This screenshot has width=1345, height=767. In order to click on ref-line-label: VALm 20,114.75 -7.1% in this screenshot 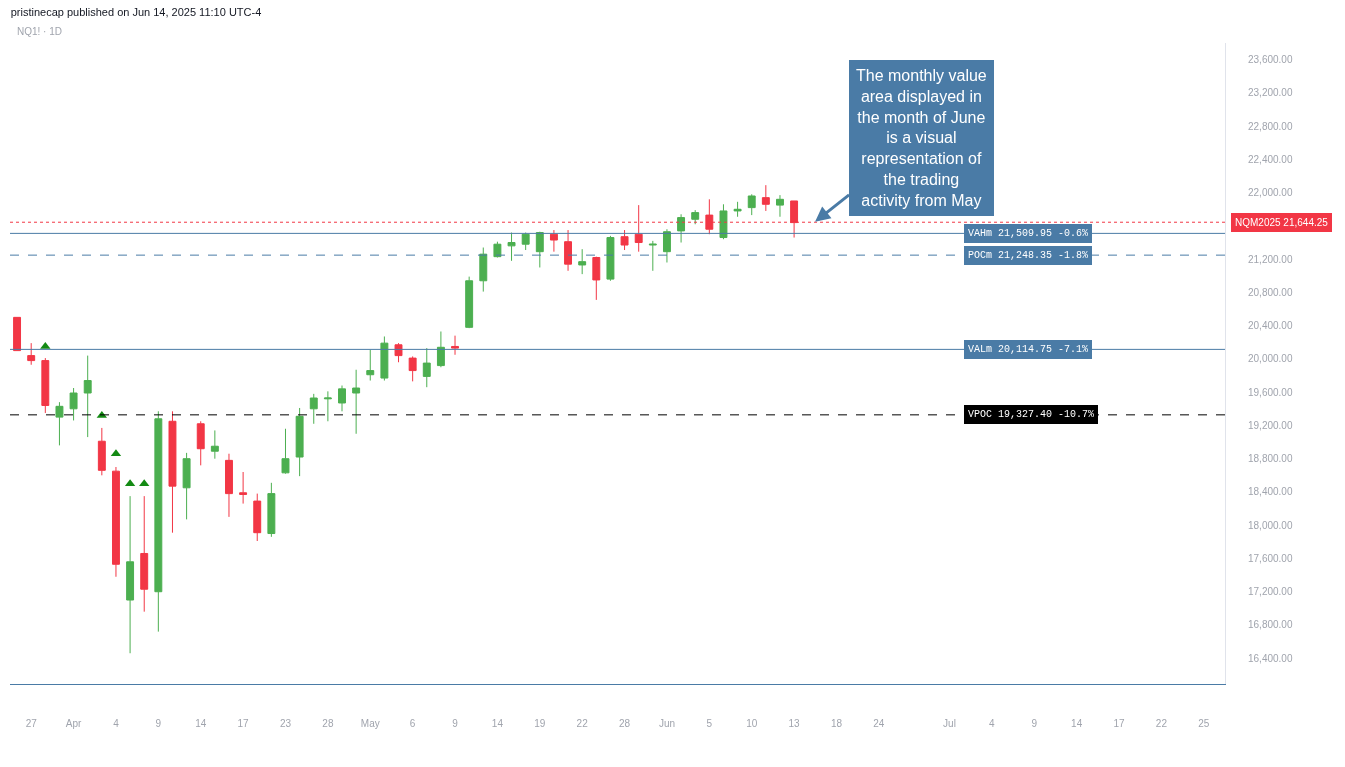, I will do `click(1028, 349)`.